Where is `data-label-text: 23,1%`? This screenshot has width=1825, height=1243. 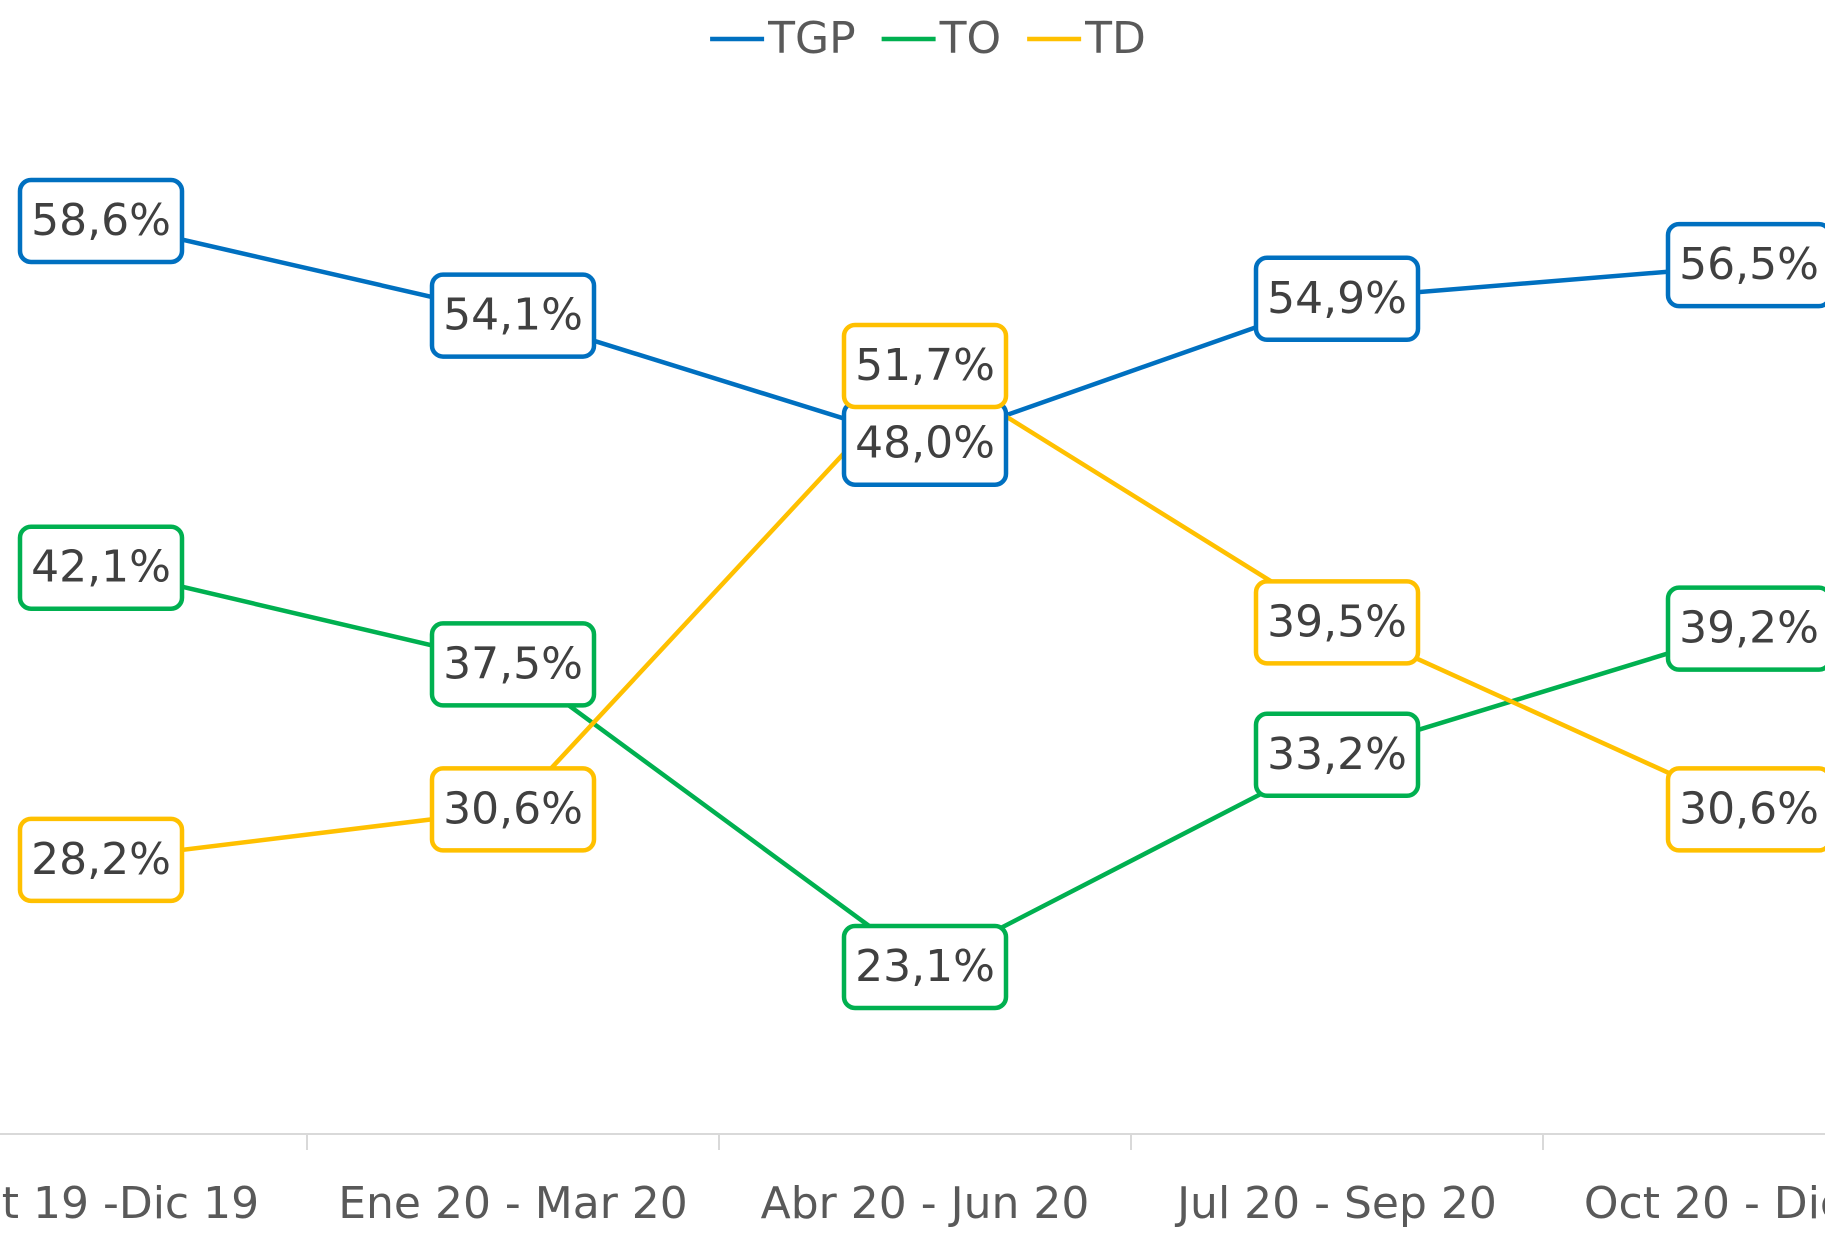 data-label-text: 23,1% is located at coordinates (925, 966).